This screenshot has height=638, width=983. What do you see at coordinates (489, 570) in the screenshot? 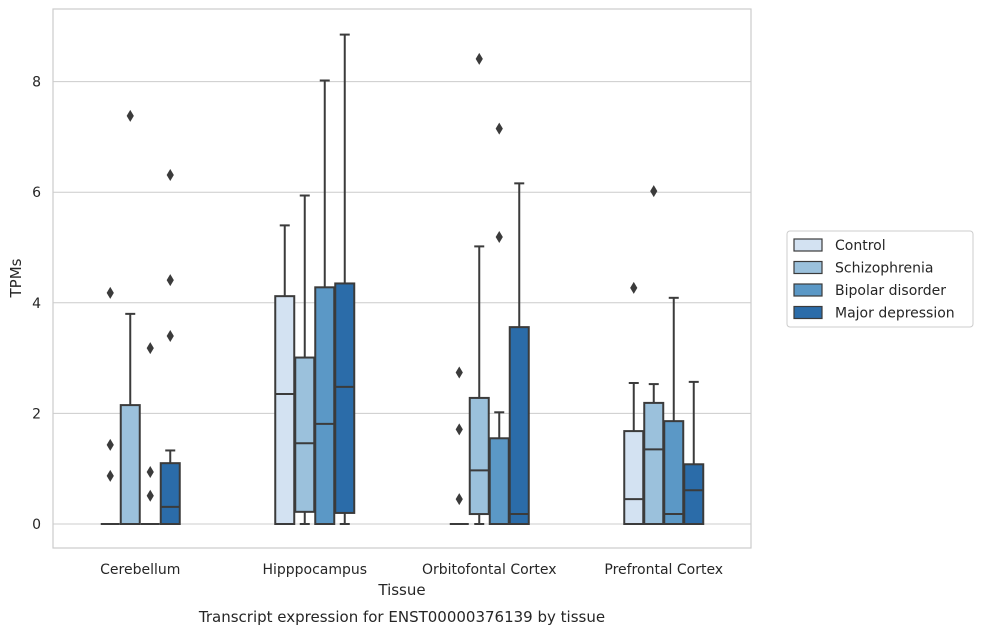
I see `x-tick-label: Orbitofontal Cortex` at bounding box center [489, 570].